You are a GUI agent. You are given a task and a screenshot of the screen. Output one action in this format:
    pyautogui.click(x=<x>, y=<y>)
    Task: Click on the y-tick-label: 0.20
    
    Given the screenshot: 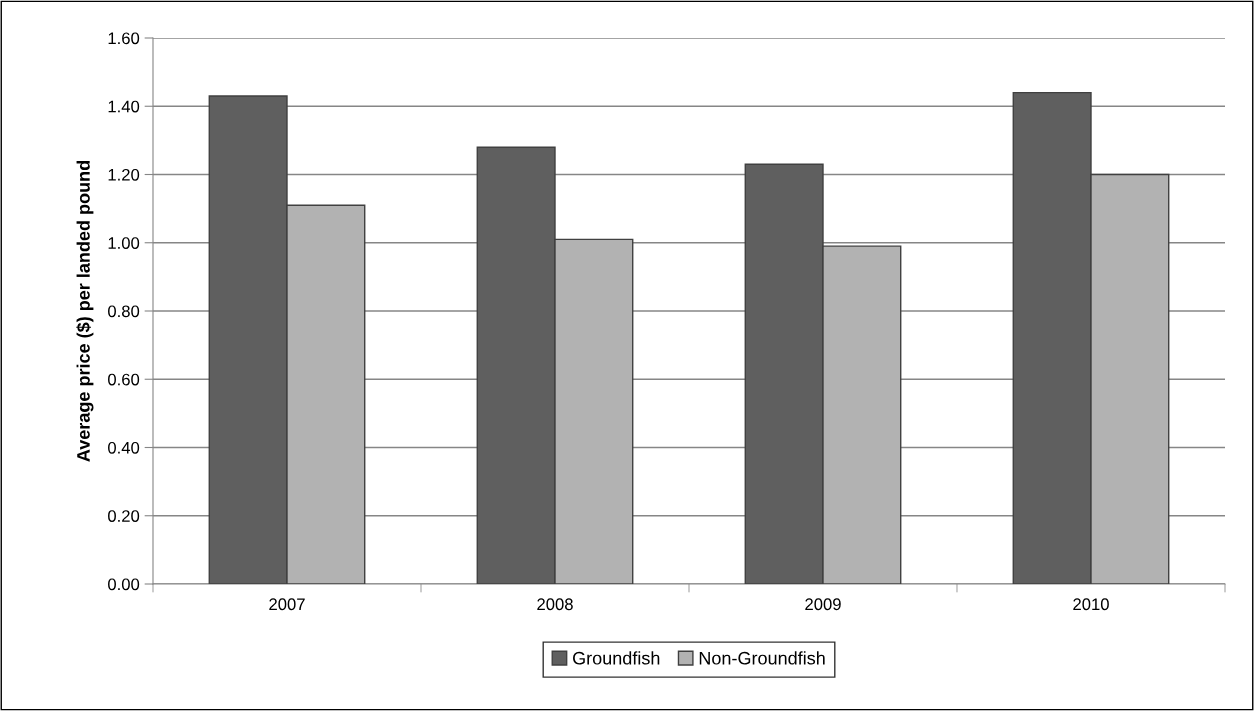 What is the action you would take?
    pyautogui.click(x=124, y=516)
    